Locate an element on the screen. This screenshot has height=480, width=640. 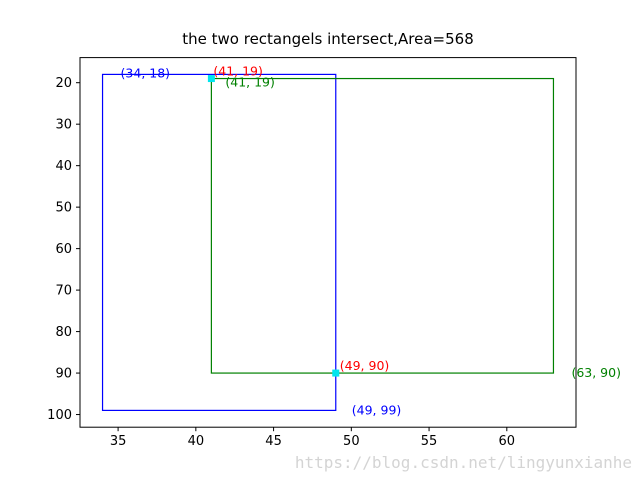
chart-title: the two rectangels intersect,Area=568 is located at coordinates (328, 39).